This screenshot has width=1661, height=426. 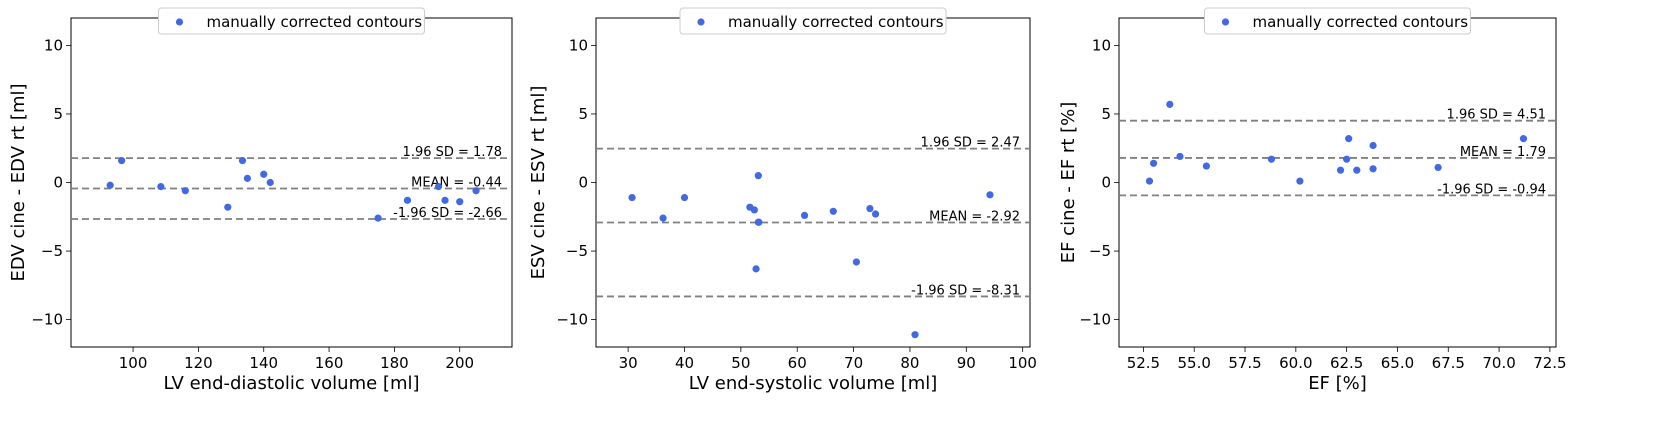 I want to click on x-tick-label: 70.0, so click(x=1498, y=363).